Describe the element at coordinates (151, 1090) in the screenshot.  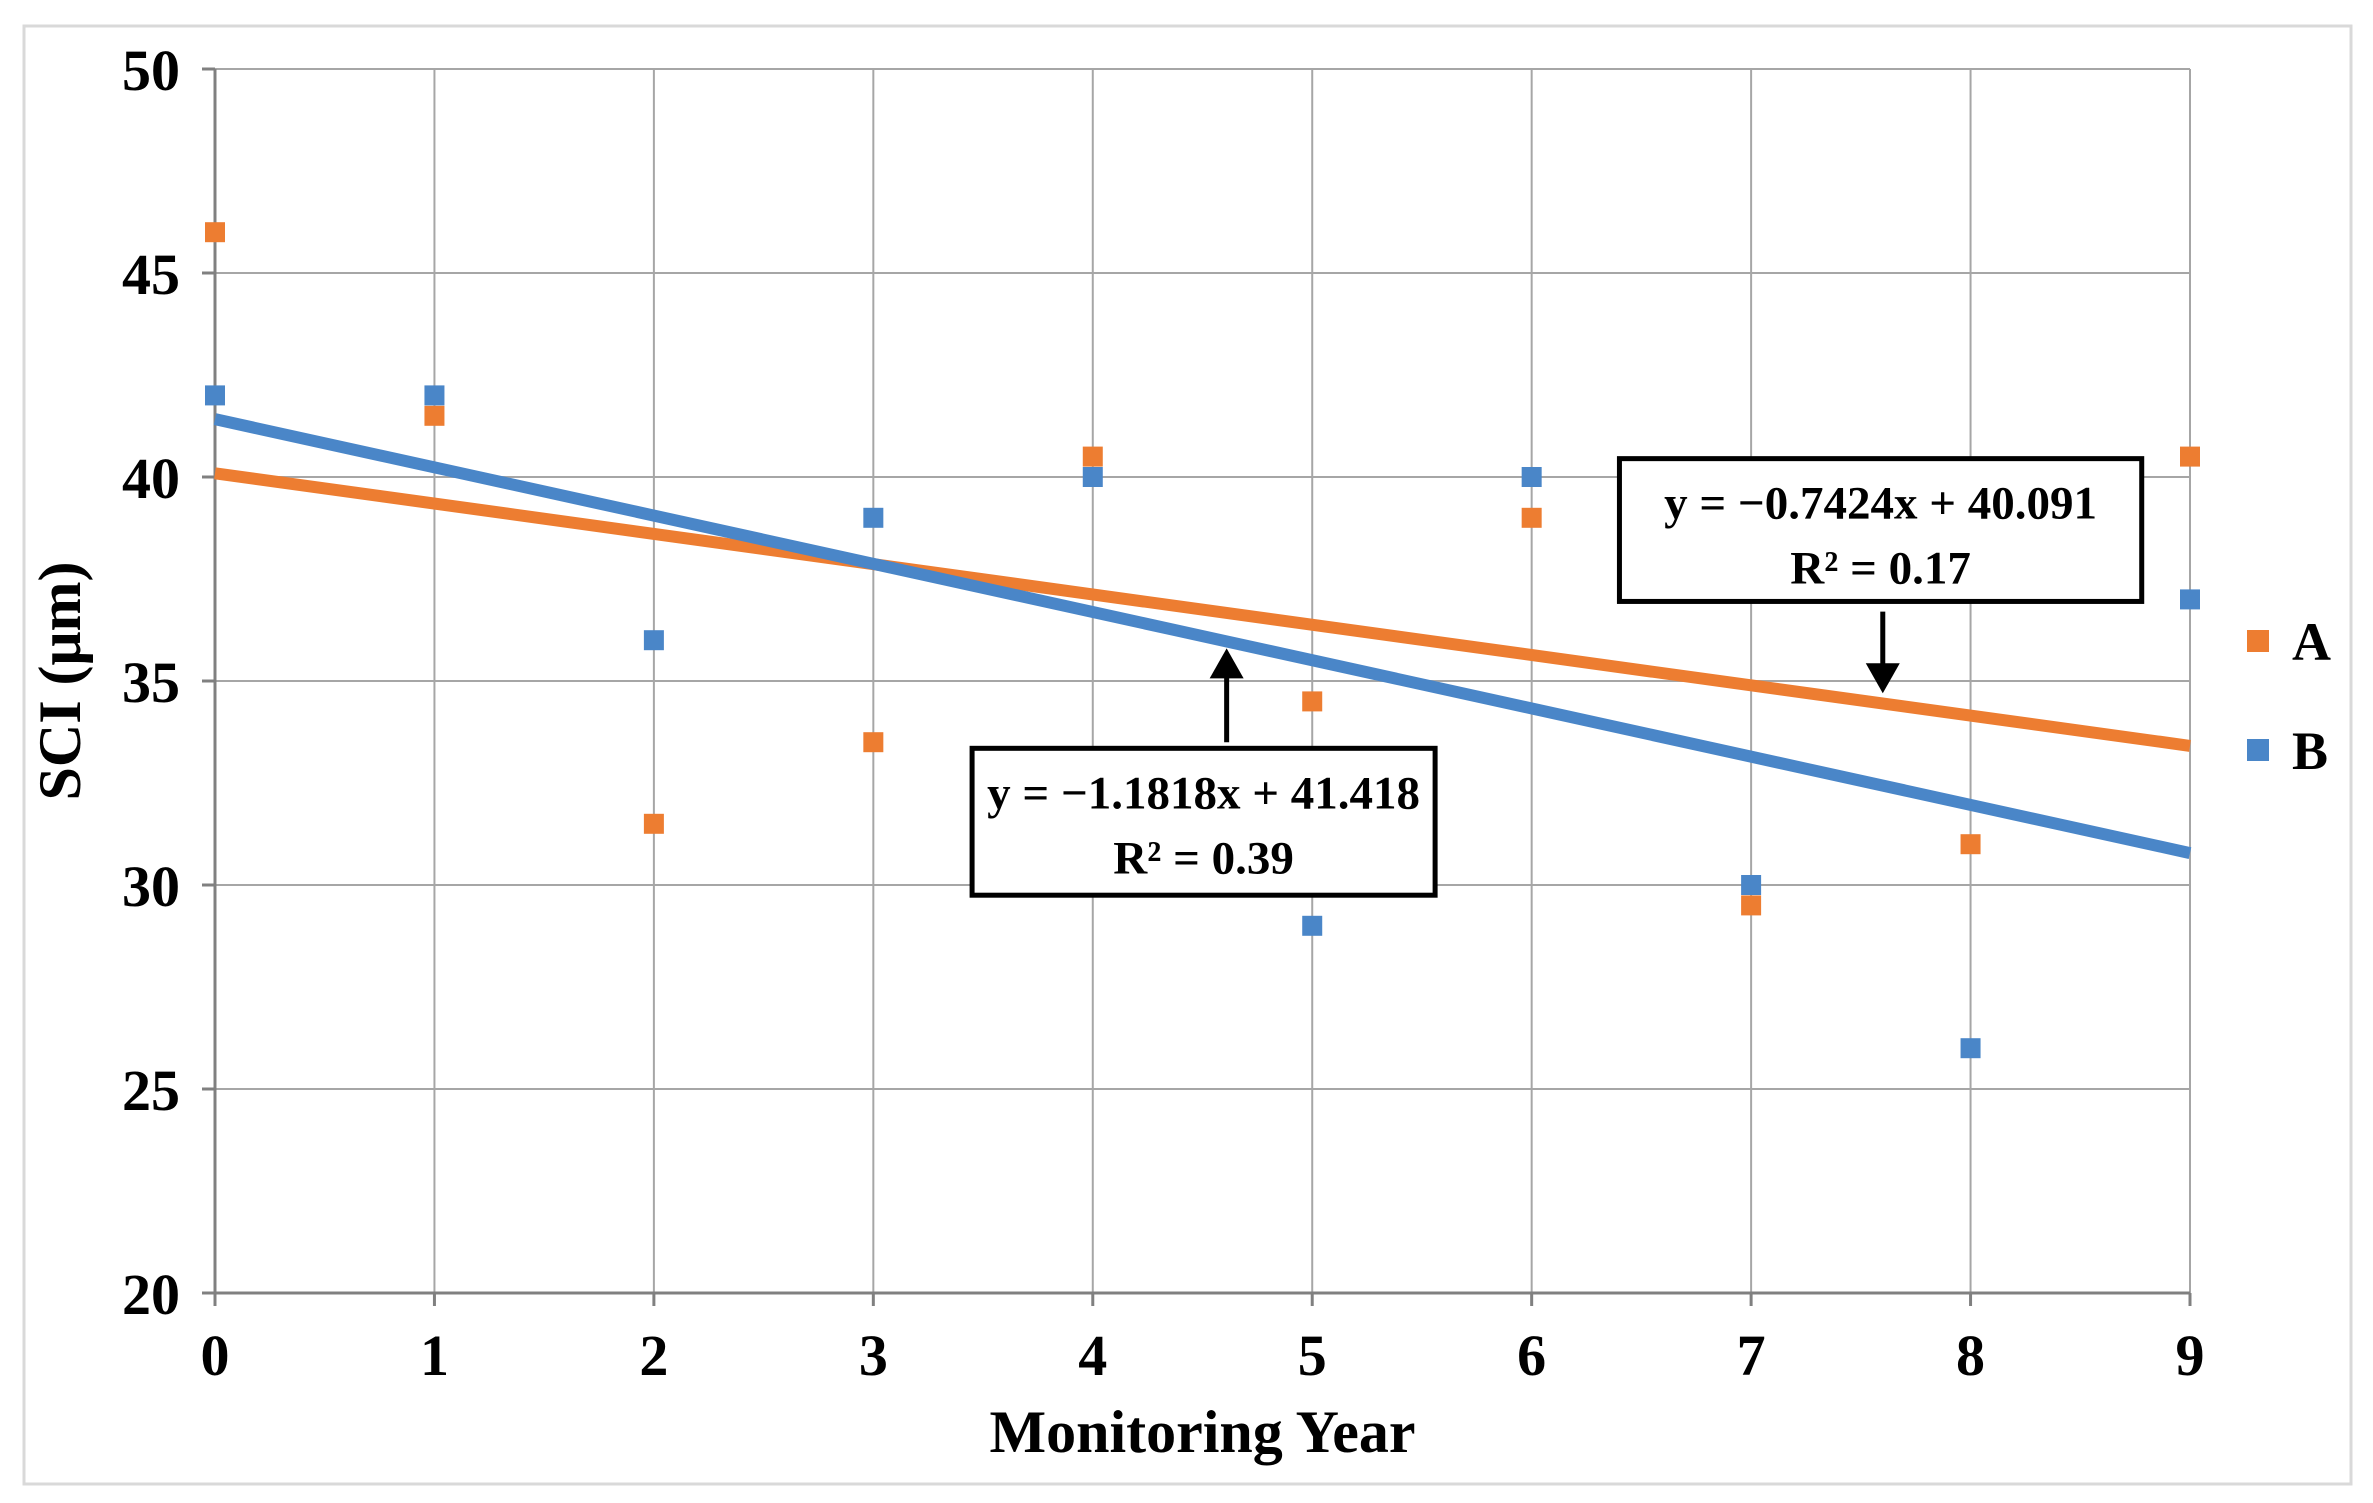
I see `y-tick-label: 25` at that location.